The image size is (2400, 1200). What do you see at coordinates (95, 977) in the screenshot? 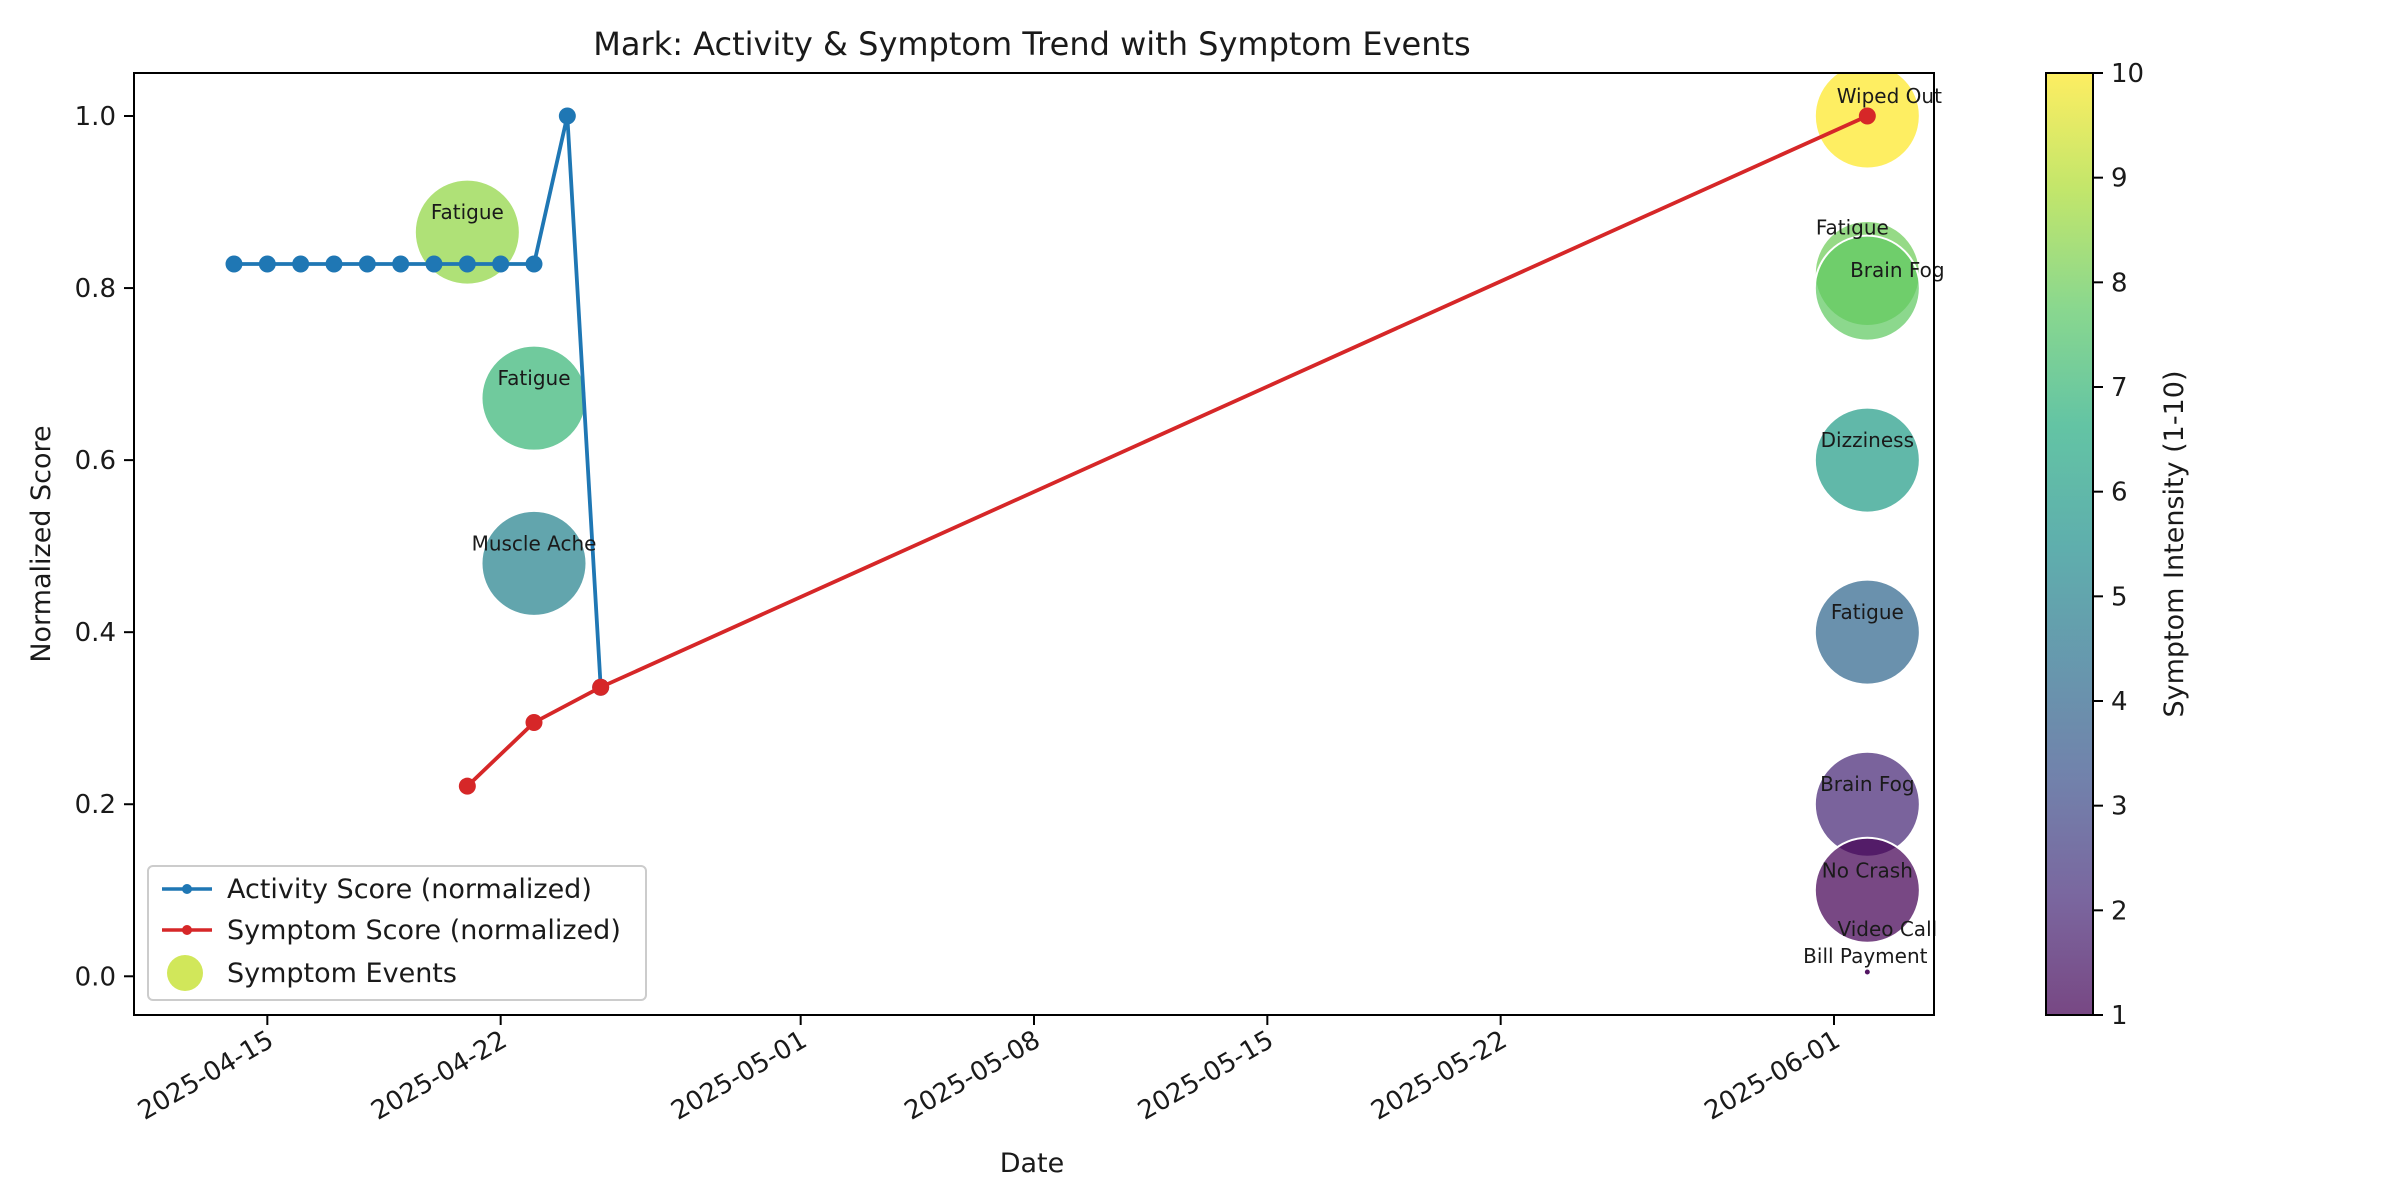
I see `y-tick-label: 0.0` at bounding box center [95, 977].